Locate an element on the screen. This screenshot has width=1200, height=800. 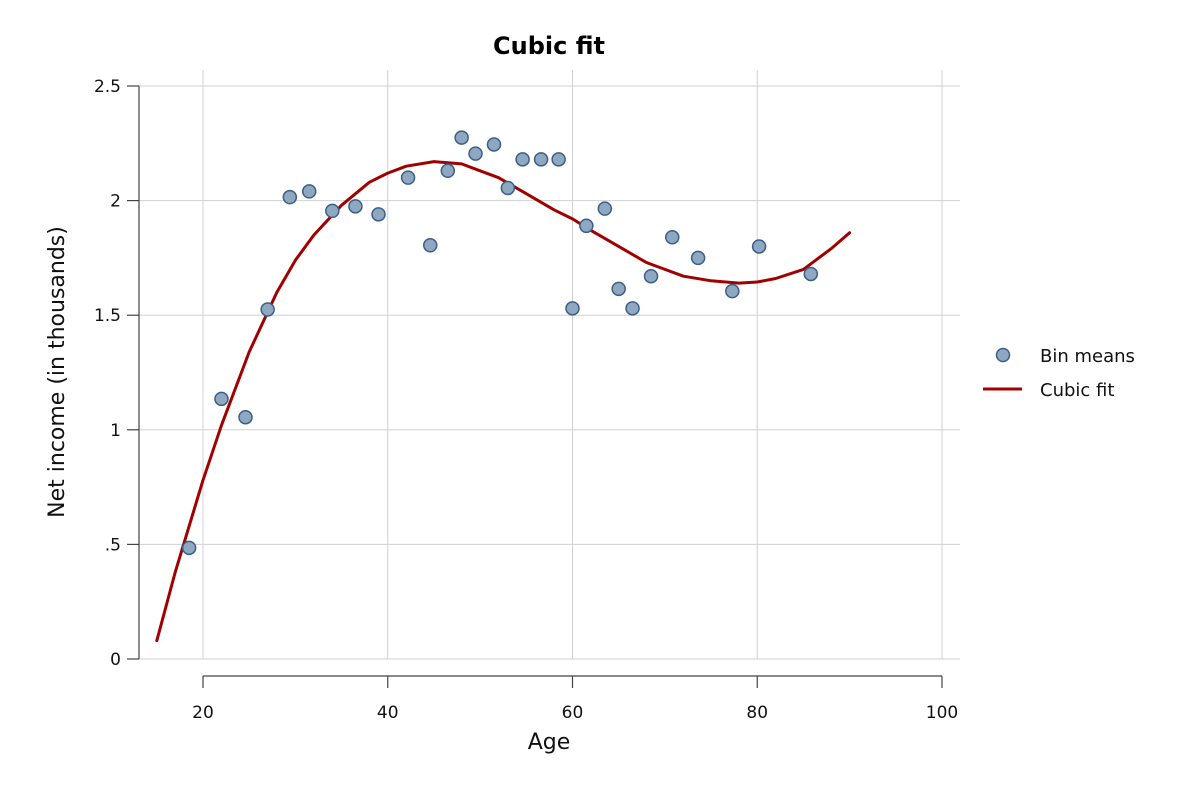
x-tick-label: 80 is located at coordinates (757, 713).